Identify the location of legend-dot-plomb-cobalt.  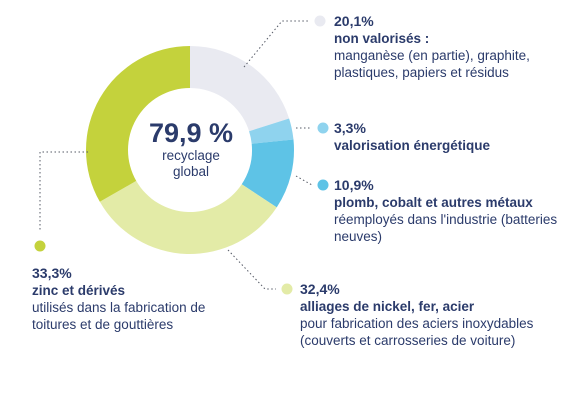
(323, 185).